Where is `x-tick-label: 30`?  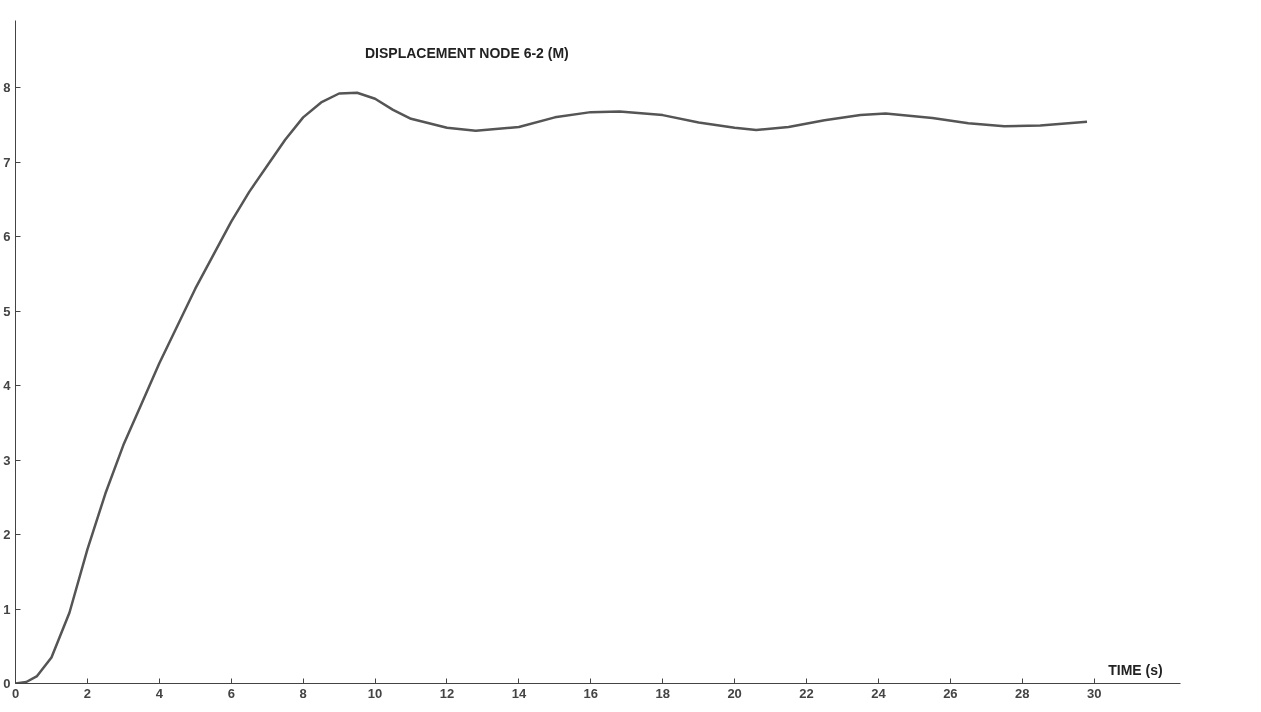
x-tick-label: 30 is located at coordinates (1094, 693).